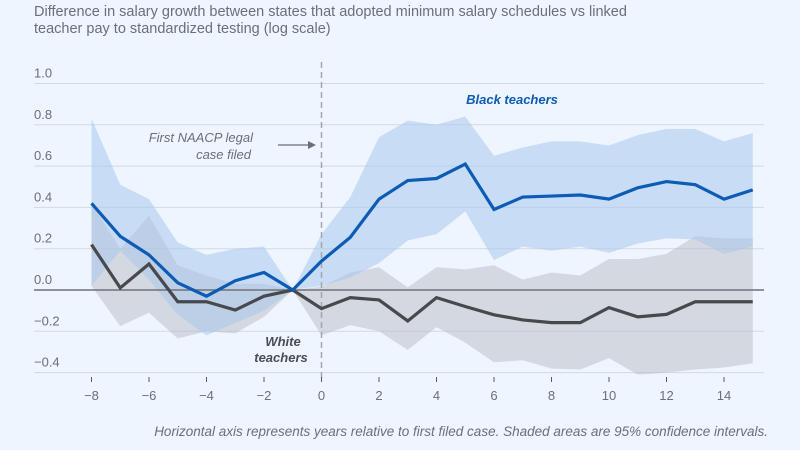 Image resolution: width=800 pixels, height=450 pixels. I want to click on y-tick-label: 0.8, so click(43, 114).